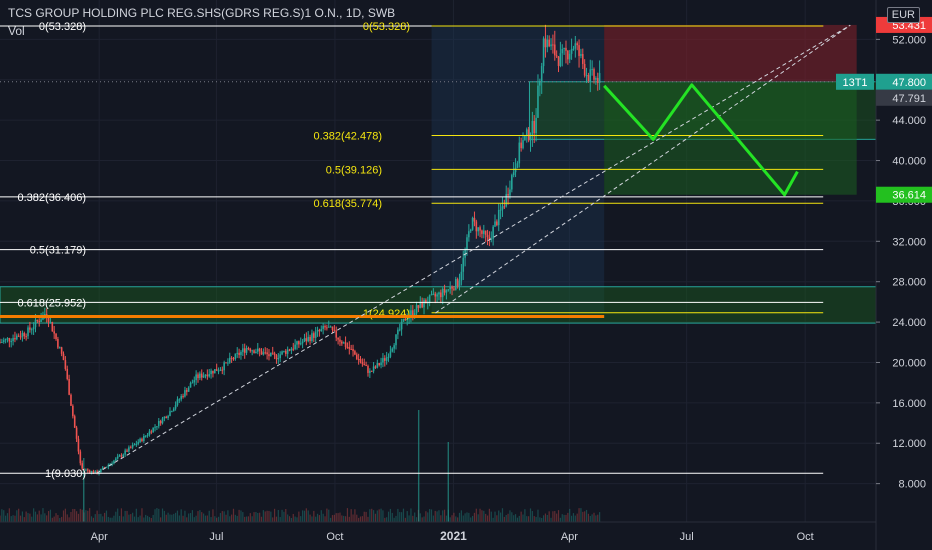  I want to click on price-tick-label: 52.000, so click(909, 40).